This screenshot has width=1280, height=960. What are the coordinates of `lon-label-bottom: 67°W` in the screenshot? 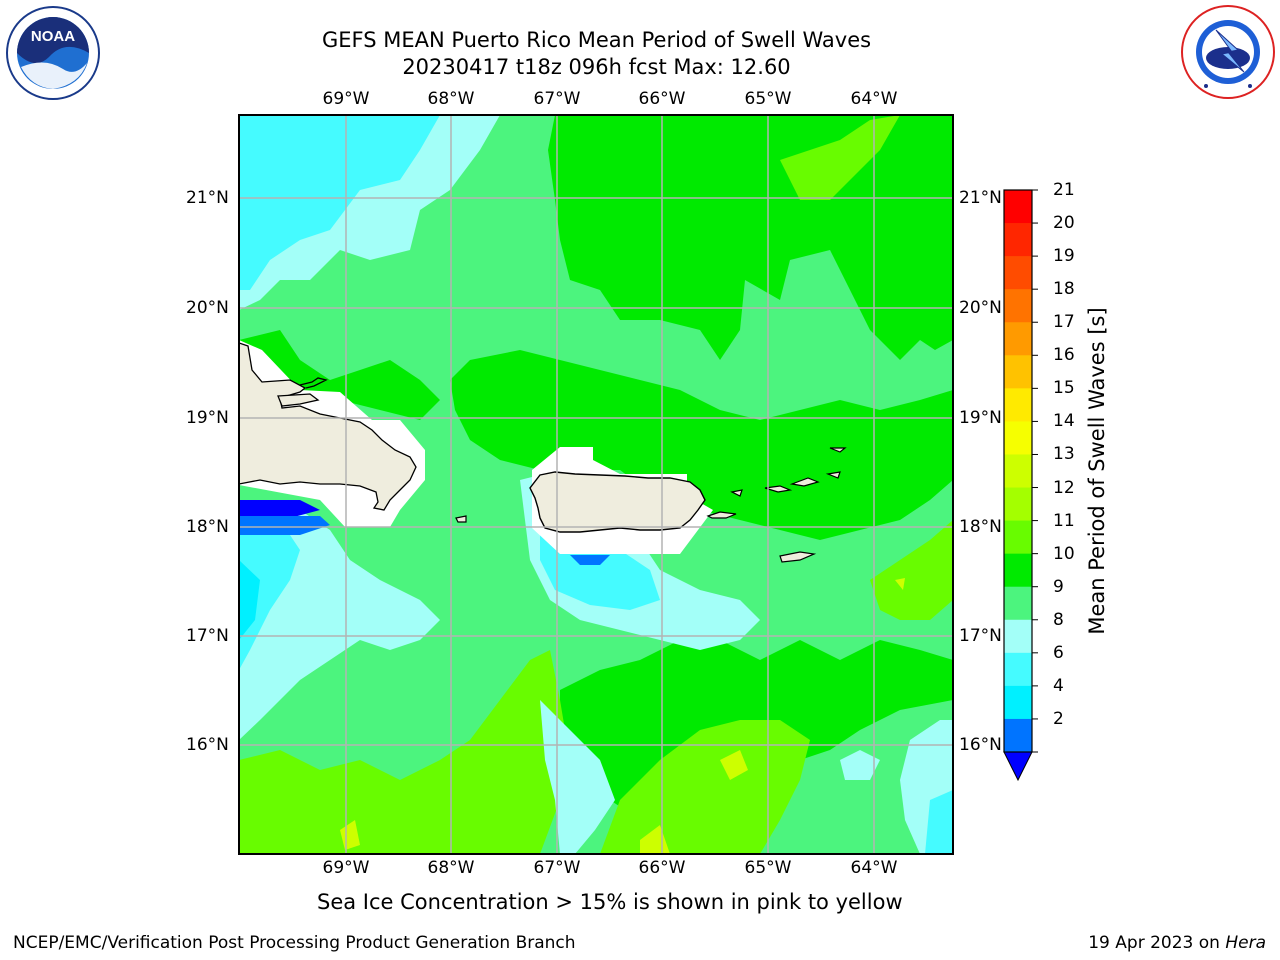 It's located at (557, 868).